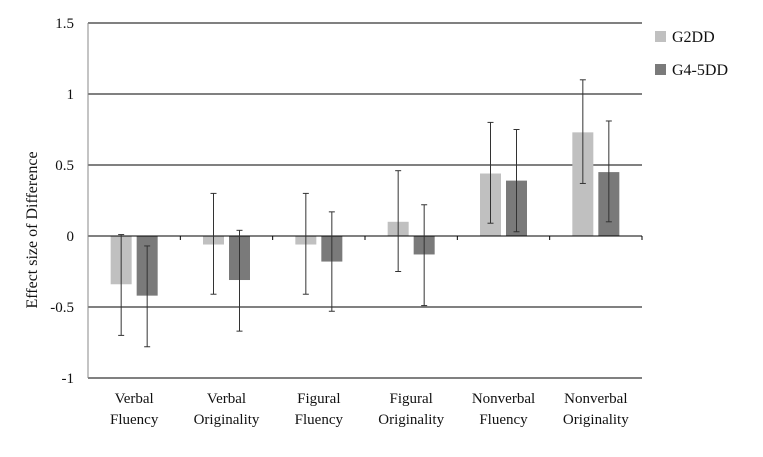  Describe the element at coordinates (68, 379) in the screenshot. I see `y-tick-label: -1` at that location.